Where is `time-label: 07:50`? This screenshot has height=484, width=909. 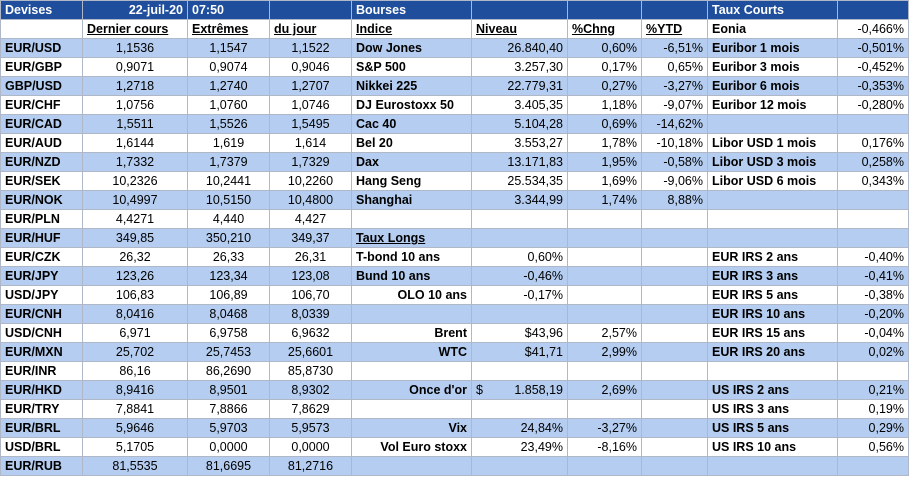 time-label: 07:50 is located at coordinates (228, 10).